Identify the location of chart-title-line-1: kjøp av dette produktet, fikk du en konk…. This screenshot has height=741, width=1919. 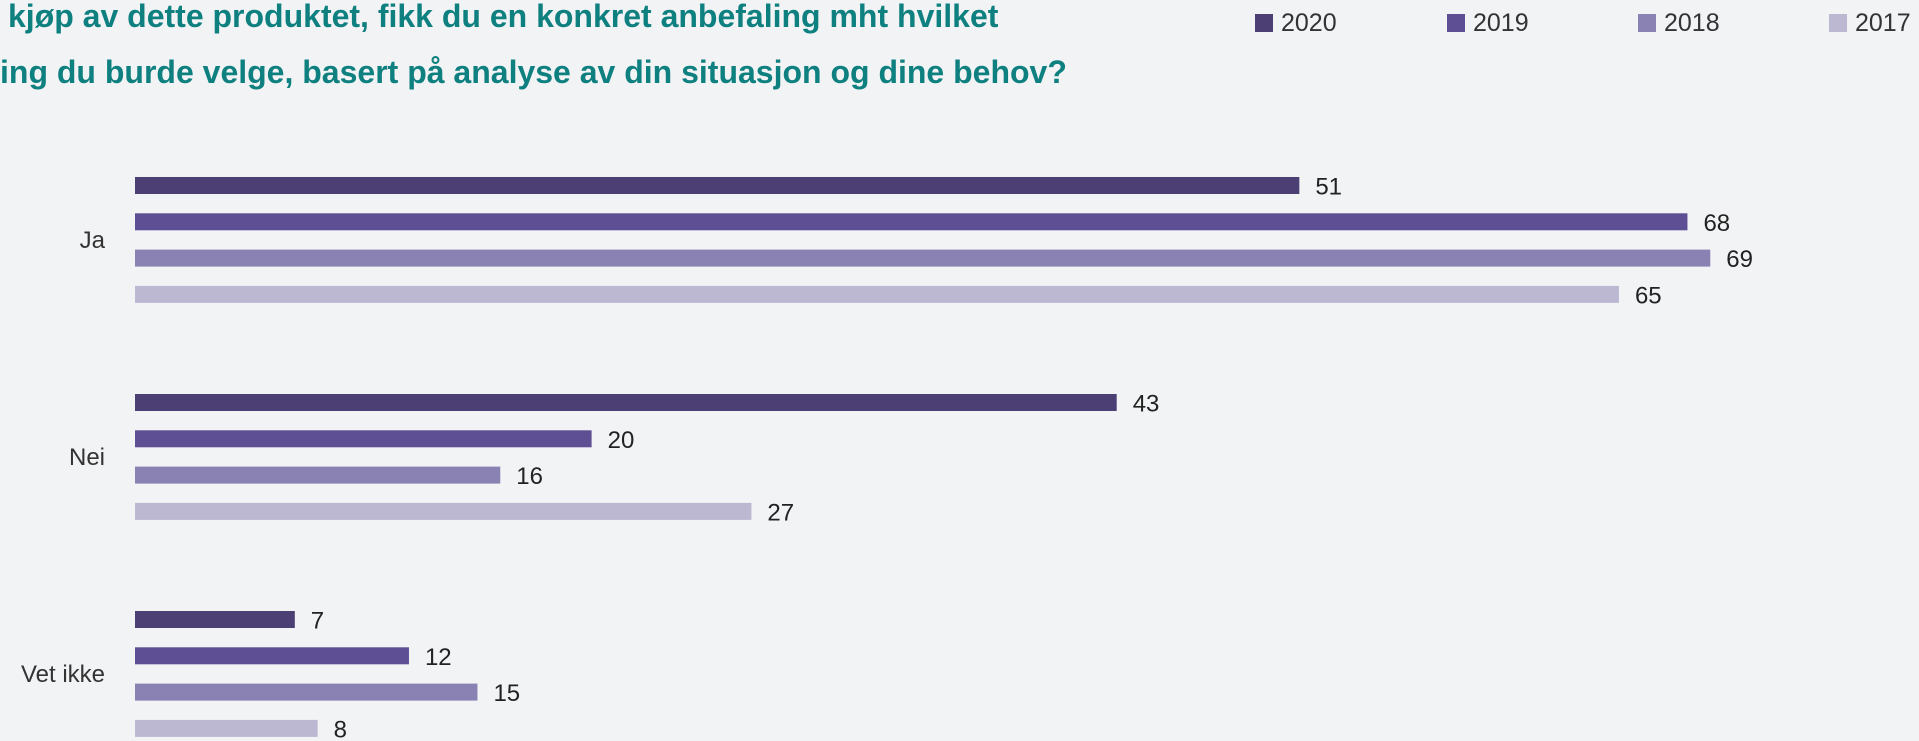
(503, 17).